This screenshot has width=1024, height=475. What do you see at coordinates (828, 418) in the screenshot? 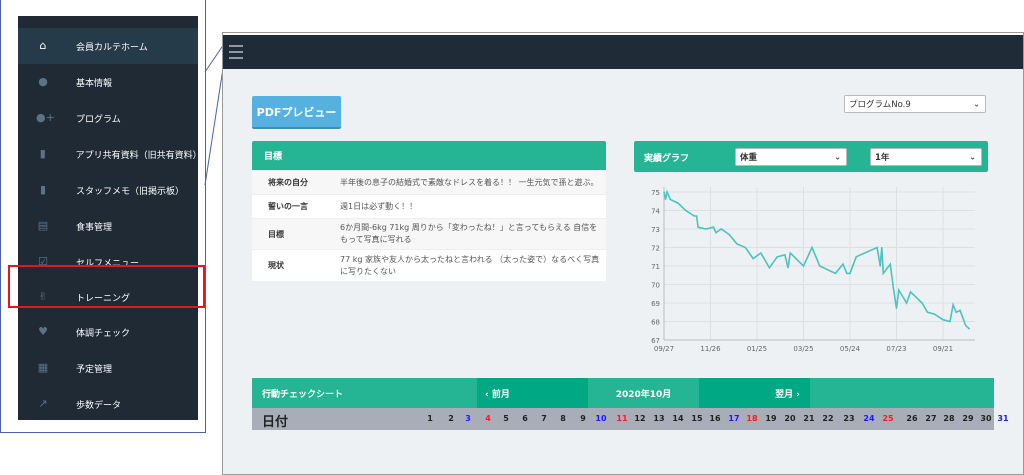
I see `date-cell: 22` at bounding box center [828, 418].